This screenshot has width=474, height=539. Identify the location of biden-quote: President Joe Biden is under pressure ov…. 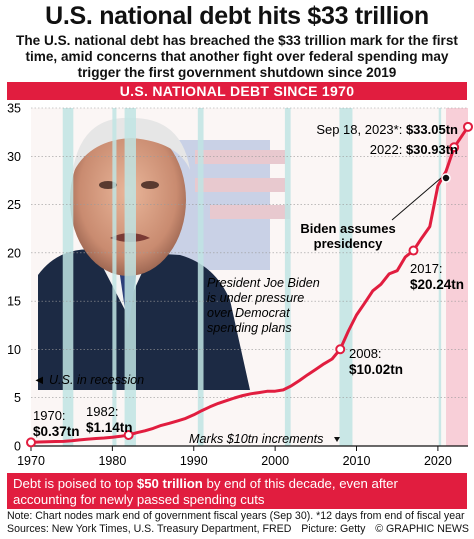
(263, 305).